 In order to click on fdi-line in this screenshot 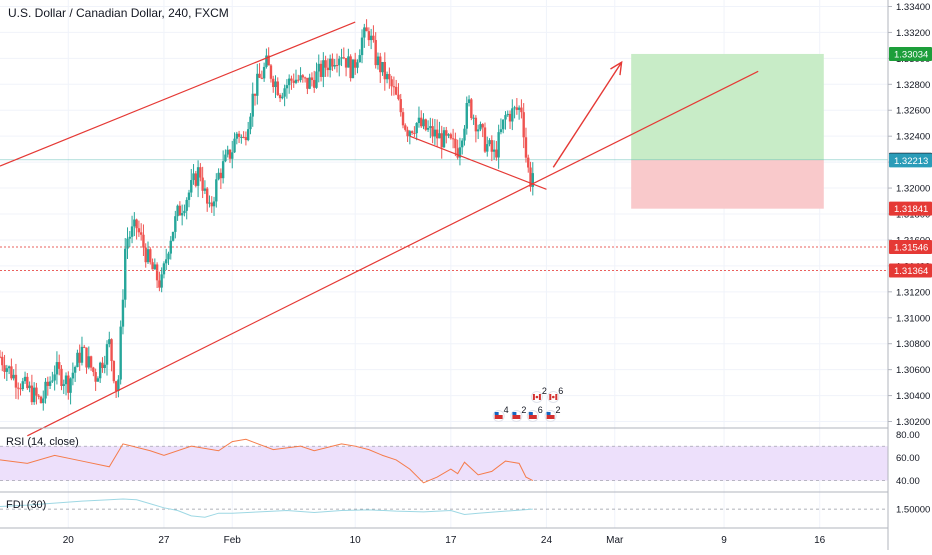, I will do `click(266, 508)`.